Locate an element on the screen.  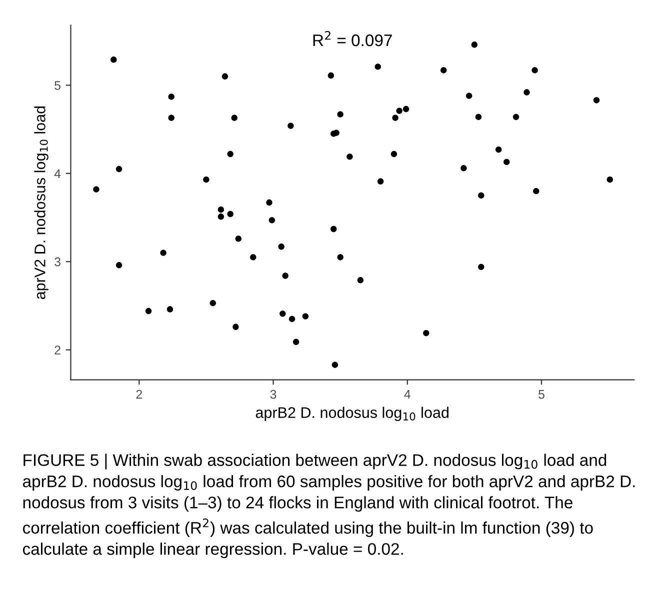
x-tick-label: 3 is located at coordinates (273, 394).